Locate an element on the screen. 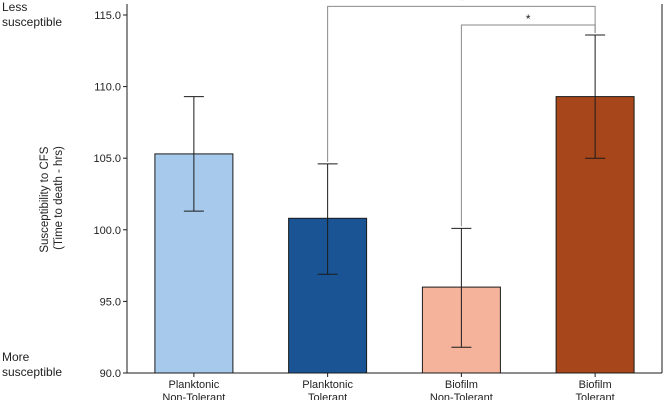  y-tick-label-3: 100.0 is located at coordinates (107, 231).